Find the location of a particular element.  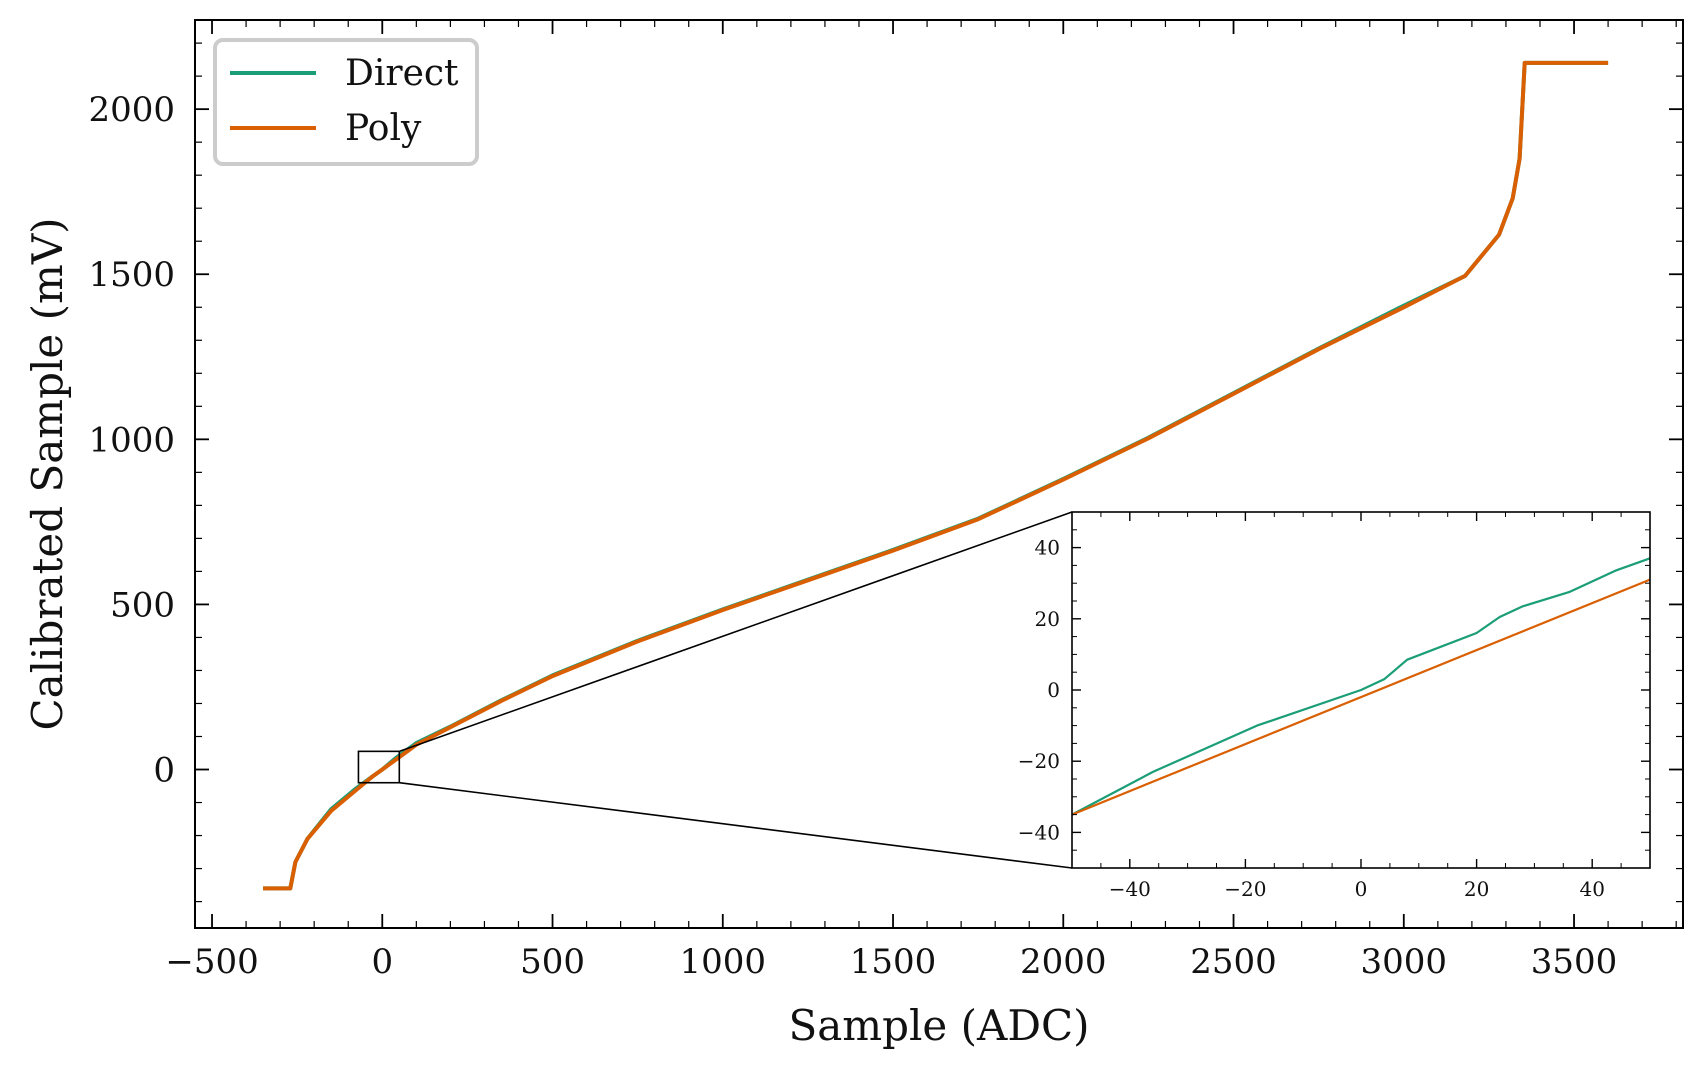

y-tick-label: 2000 is located at coordinates (131, 110).